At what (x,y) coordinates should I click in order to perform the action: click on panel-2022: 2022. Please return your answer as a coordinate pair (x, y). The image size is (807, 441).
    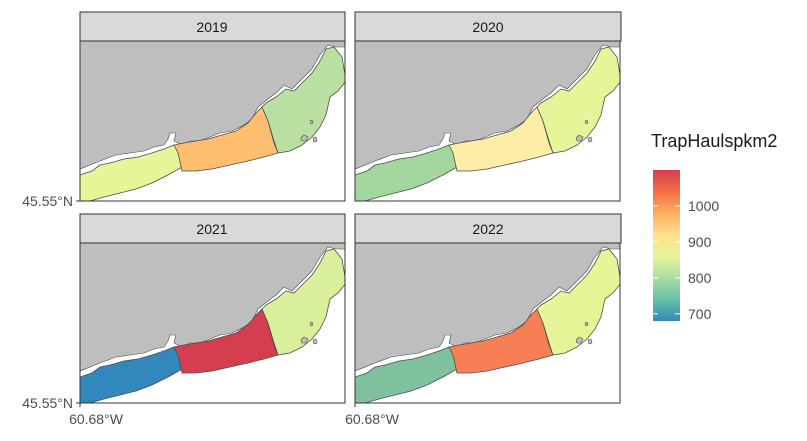
    Looking at the image, I should click on (488, 228).